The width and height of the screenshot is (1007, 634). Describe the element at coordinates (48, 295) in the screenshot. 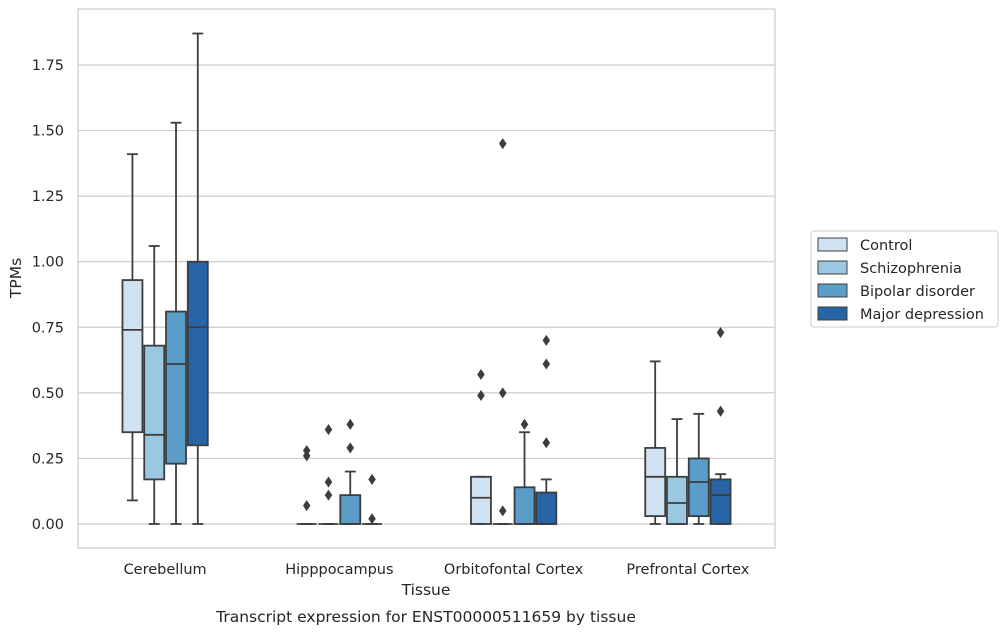

I see `y-axis-ticks: 0.00 0.25 0.50 0.75 1.00 1.25 1.50 1.75` at that location.